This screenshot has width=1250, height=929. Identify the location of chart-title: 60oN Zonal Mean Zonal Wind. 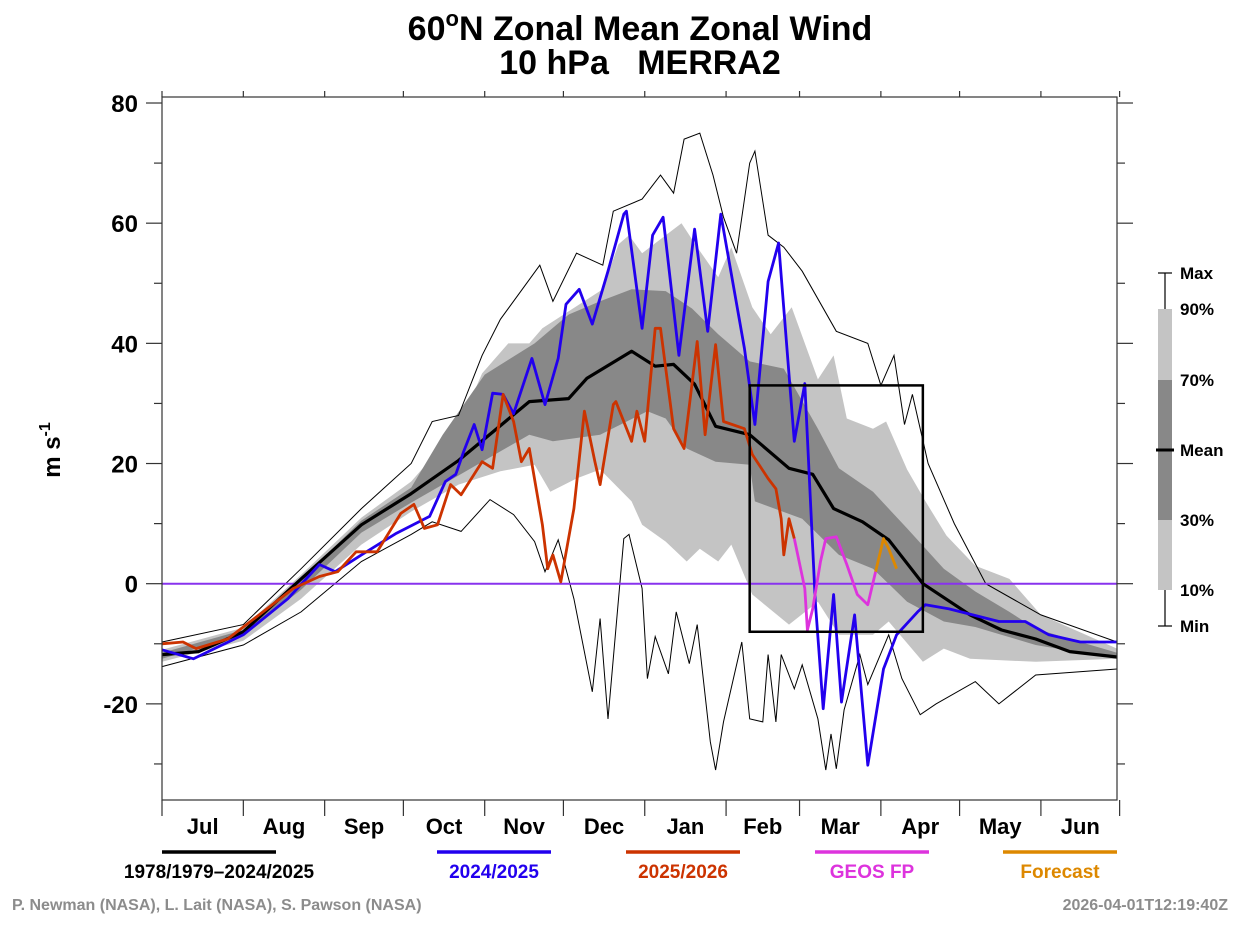
(640, 27).